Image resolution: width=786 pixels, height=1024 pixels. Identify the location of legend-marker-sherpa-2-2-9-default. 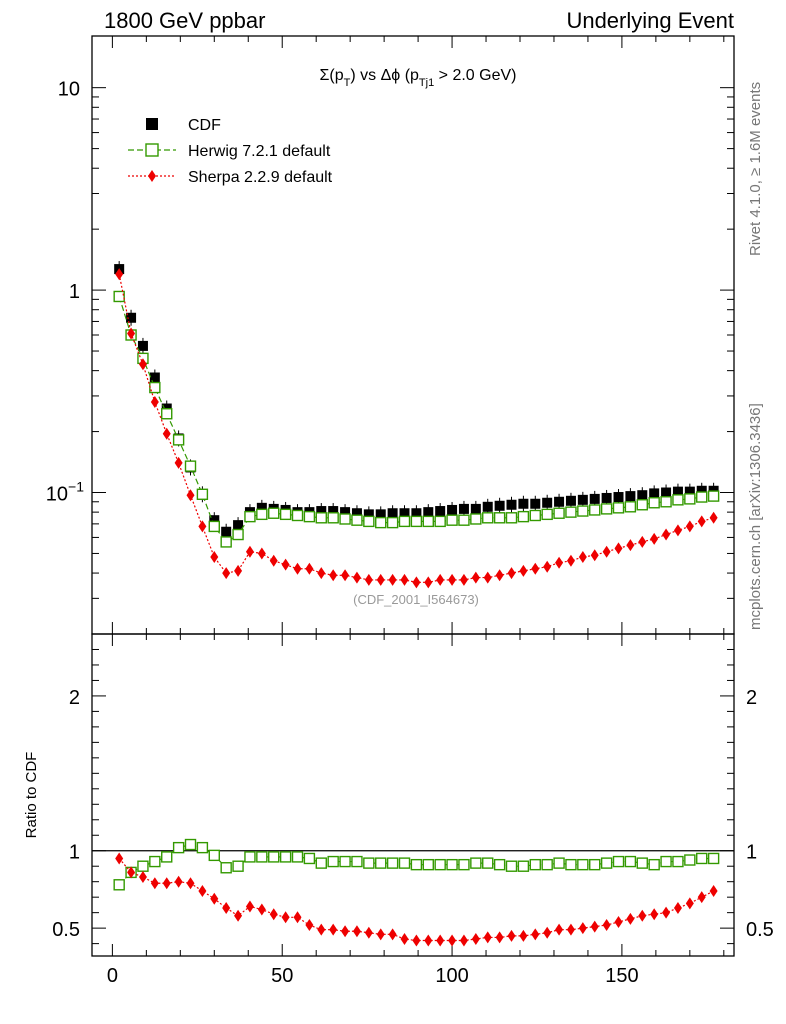
(152, 176).